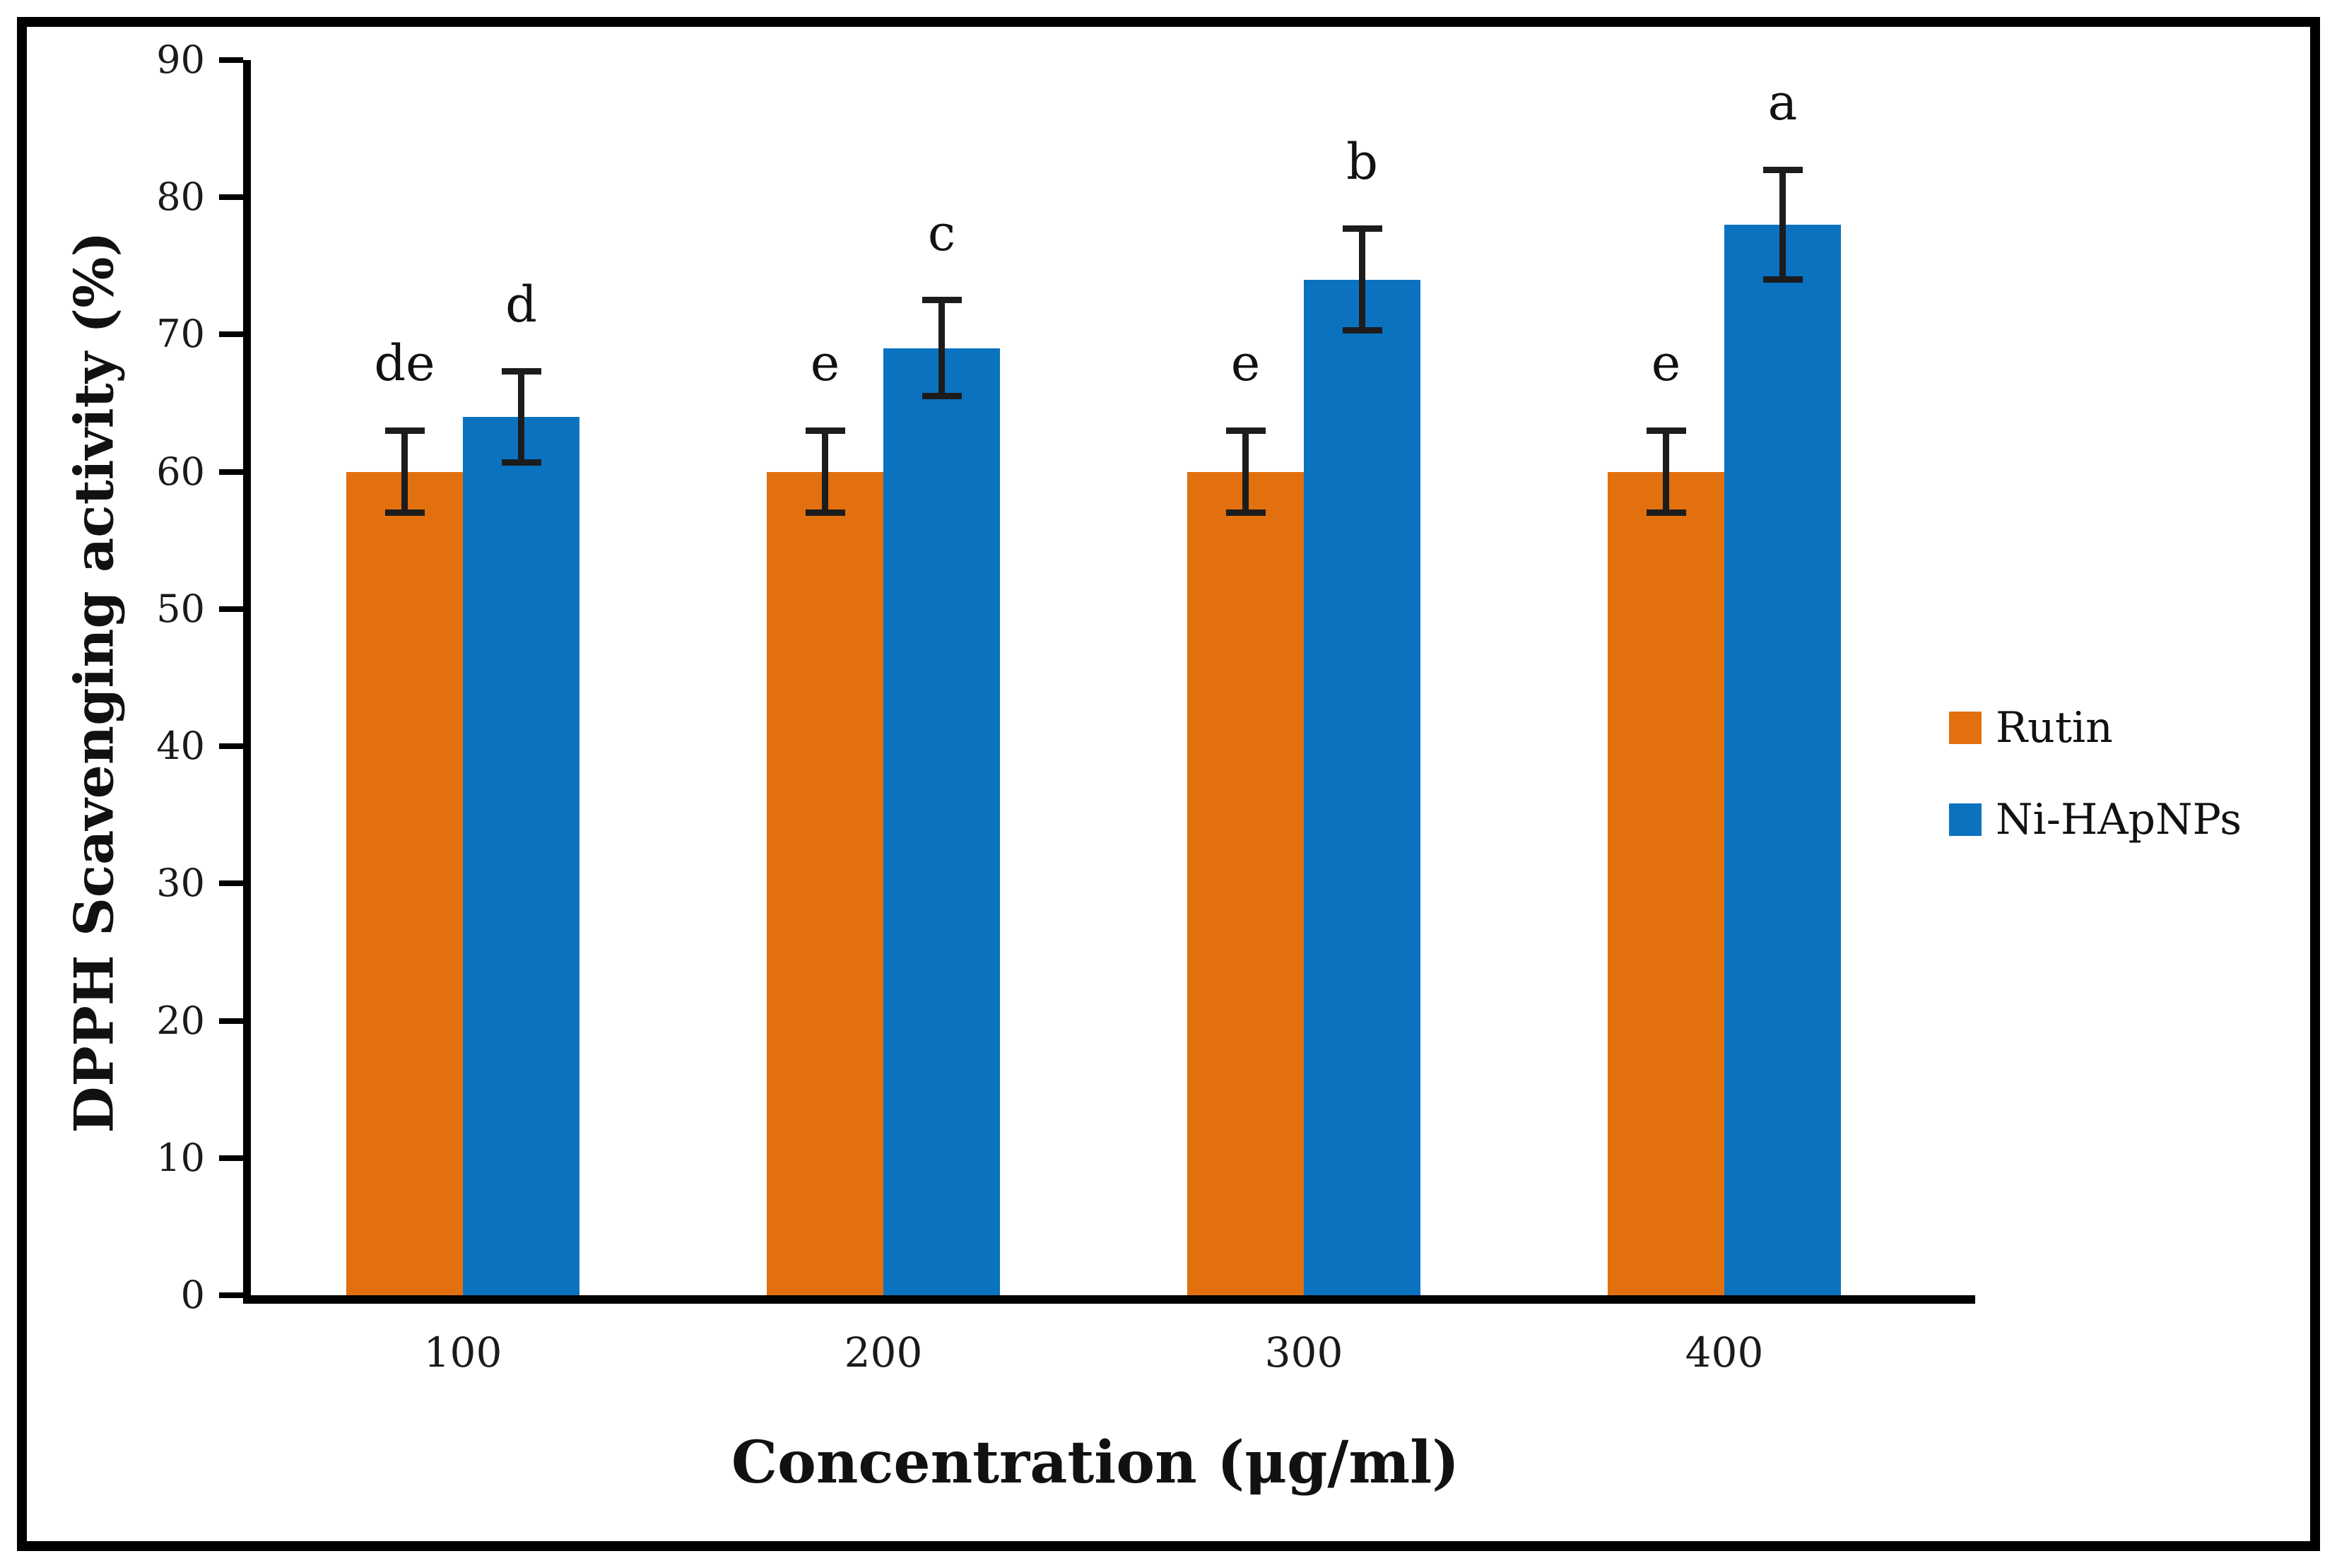  I want to click on y-tick-label: 60, so click(181, 472).